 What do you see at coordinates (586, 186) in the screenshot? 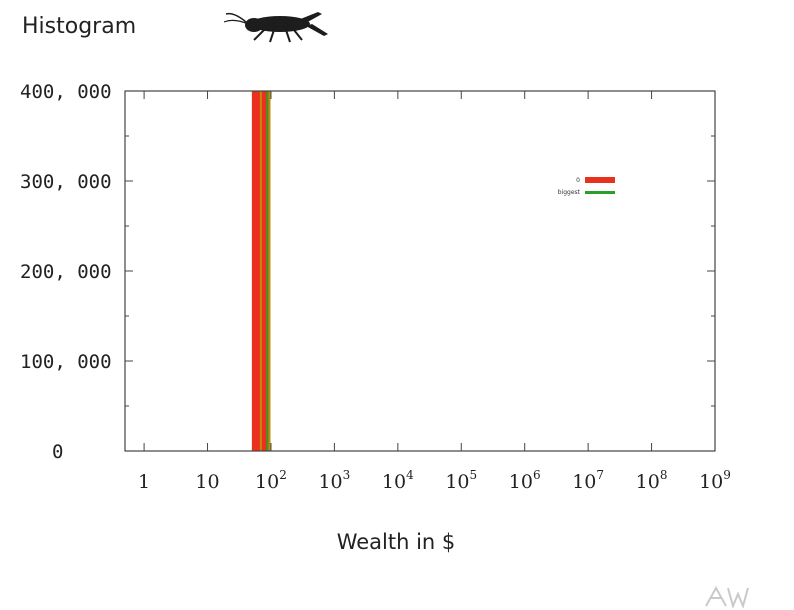
I see `legend: 0 biggest` at bounding box center [586, 186].